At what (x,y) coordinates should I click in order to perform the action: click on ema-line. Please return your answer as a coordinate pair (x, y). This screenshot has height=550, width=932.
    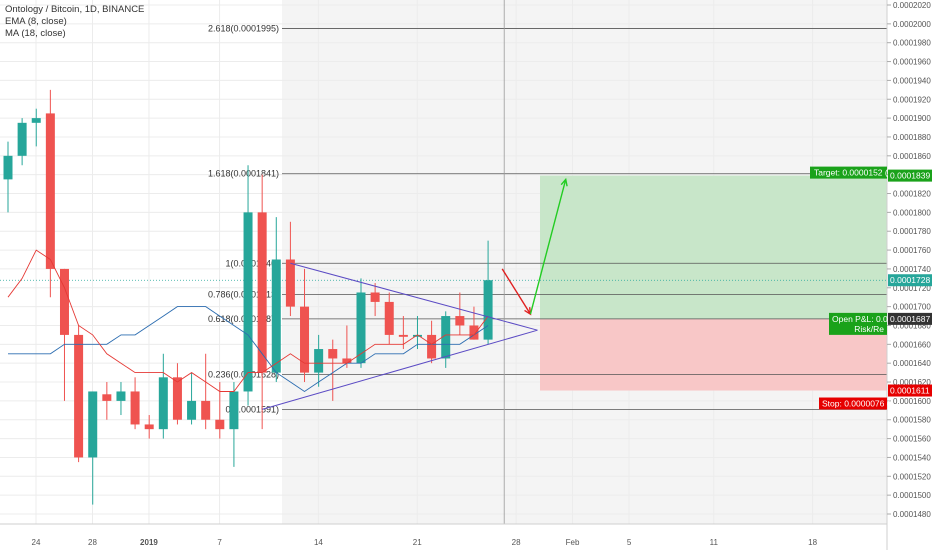
    Looking at the image, I should click on (248, 320).